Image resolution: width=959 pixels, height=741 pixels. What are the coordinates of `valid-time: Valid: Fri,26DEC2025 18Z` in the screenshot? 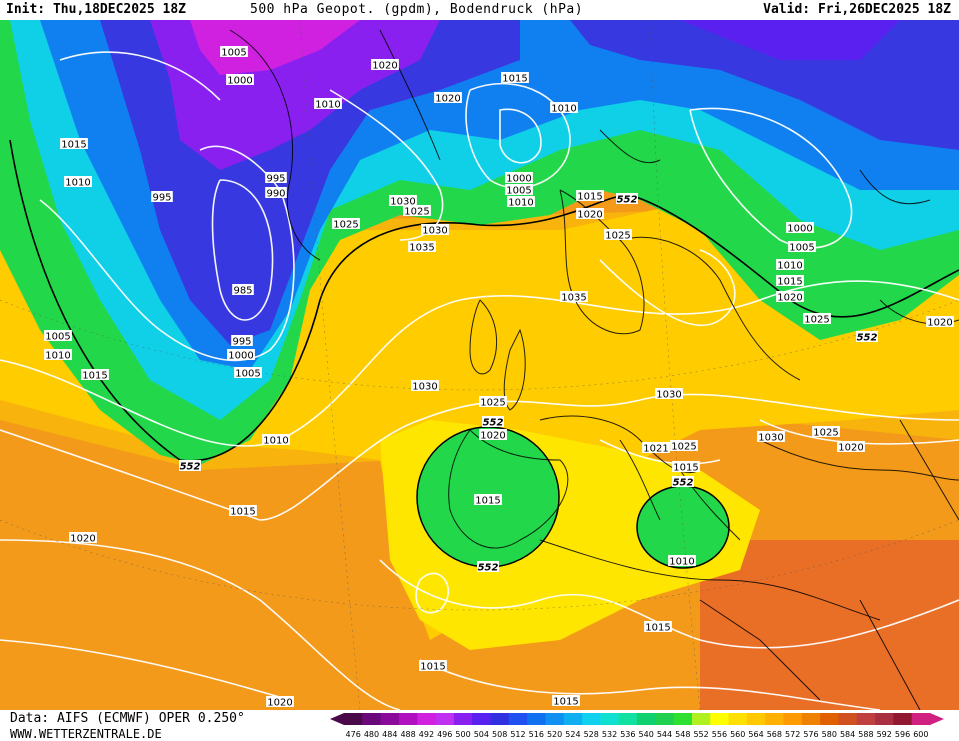 It's located at (857, 9).